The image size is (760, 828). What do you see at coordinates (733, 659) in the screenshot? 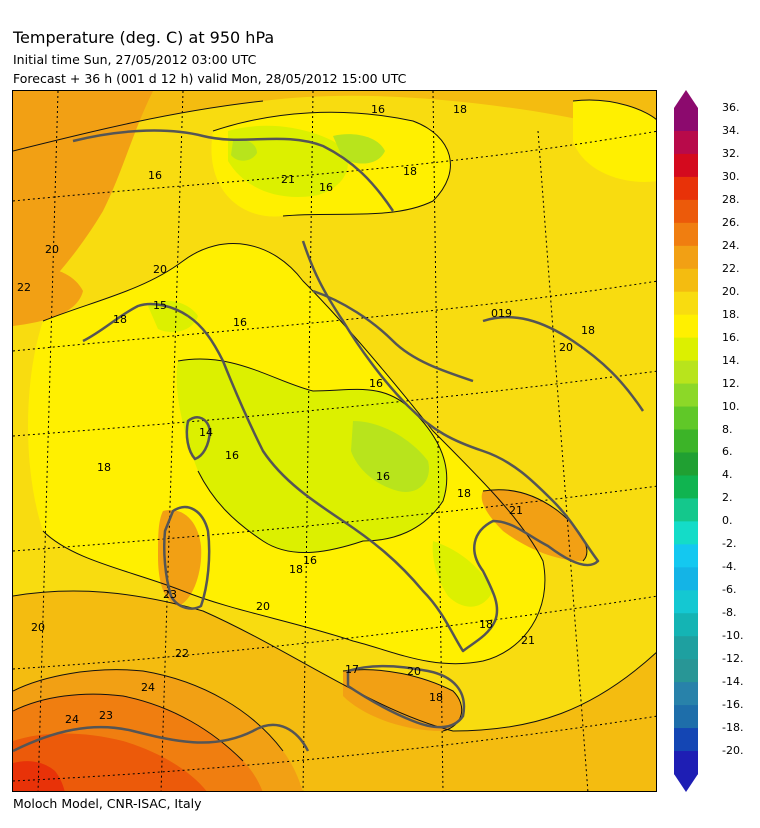
I see `colorbar-tick-label: -12.` at bounding box center [733, 659].